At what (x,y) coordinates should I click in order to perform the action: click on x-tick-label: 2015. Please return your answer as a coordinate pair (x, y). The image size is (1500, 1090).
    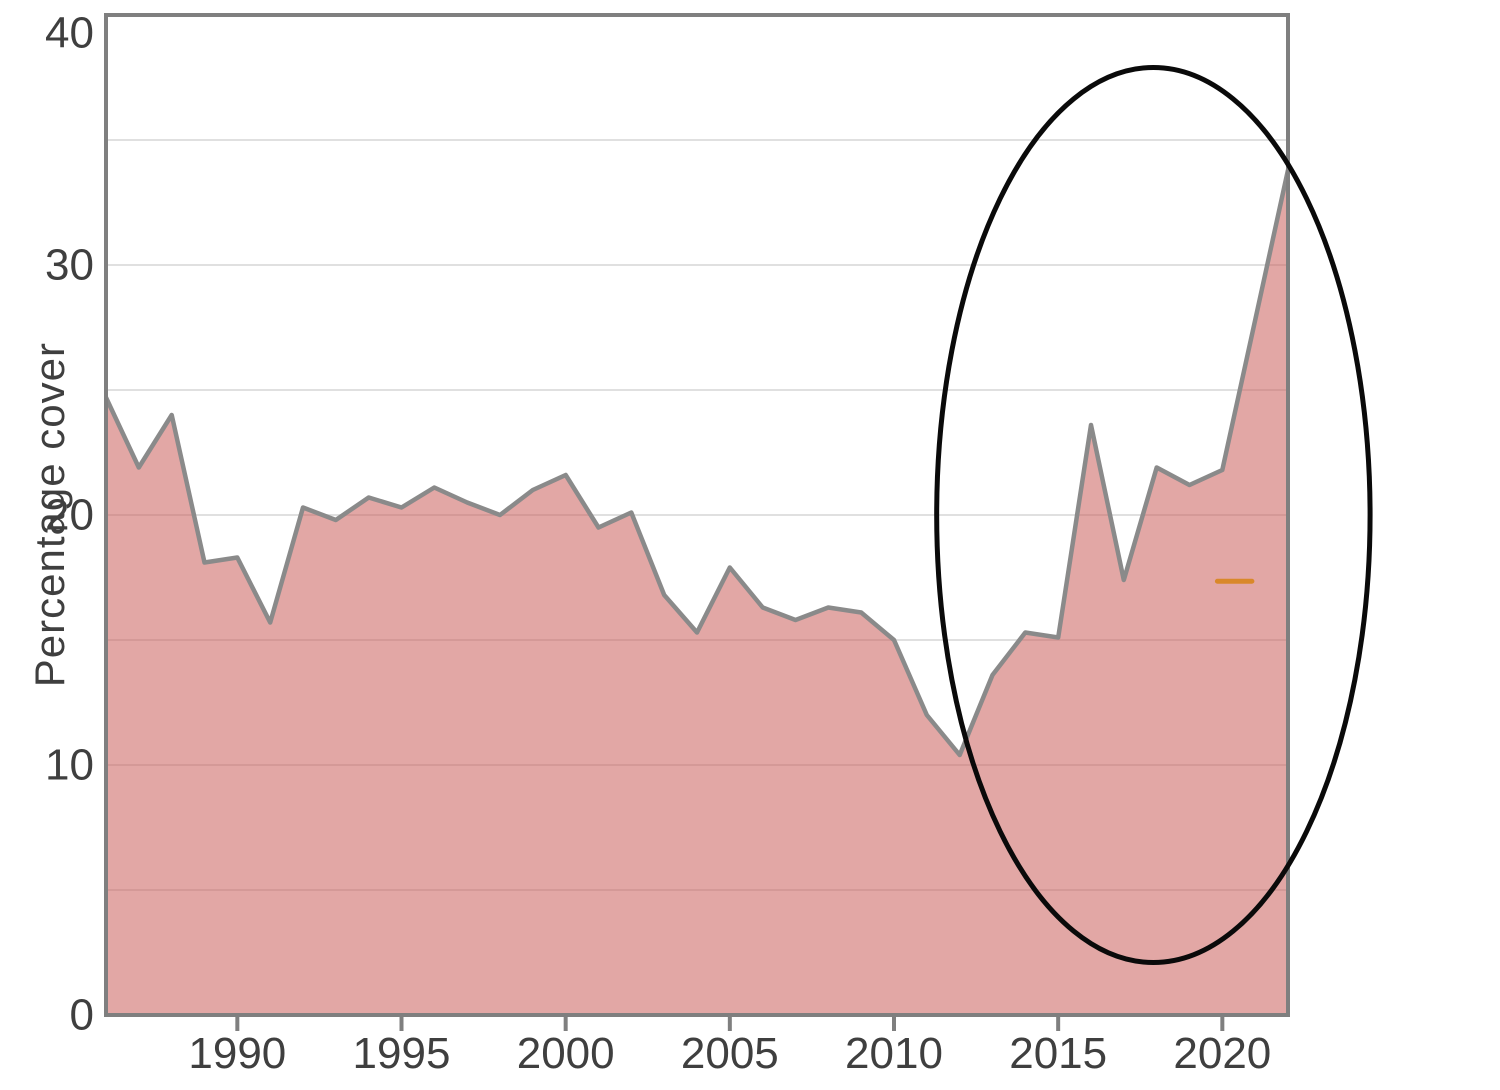
    Looking at the image, I should click on (1058, 1053).